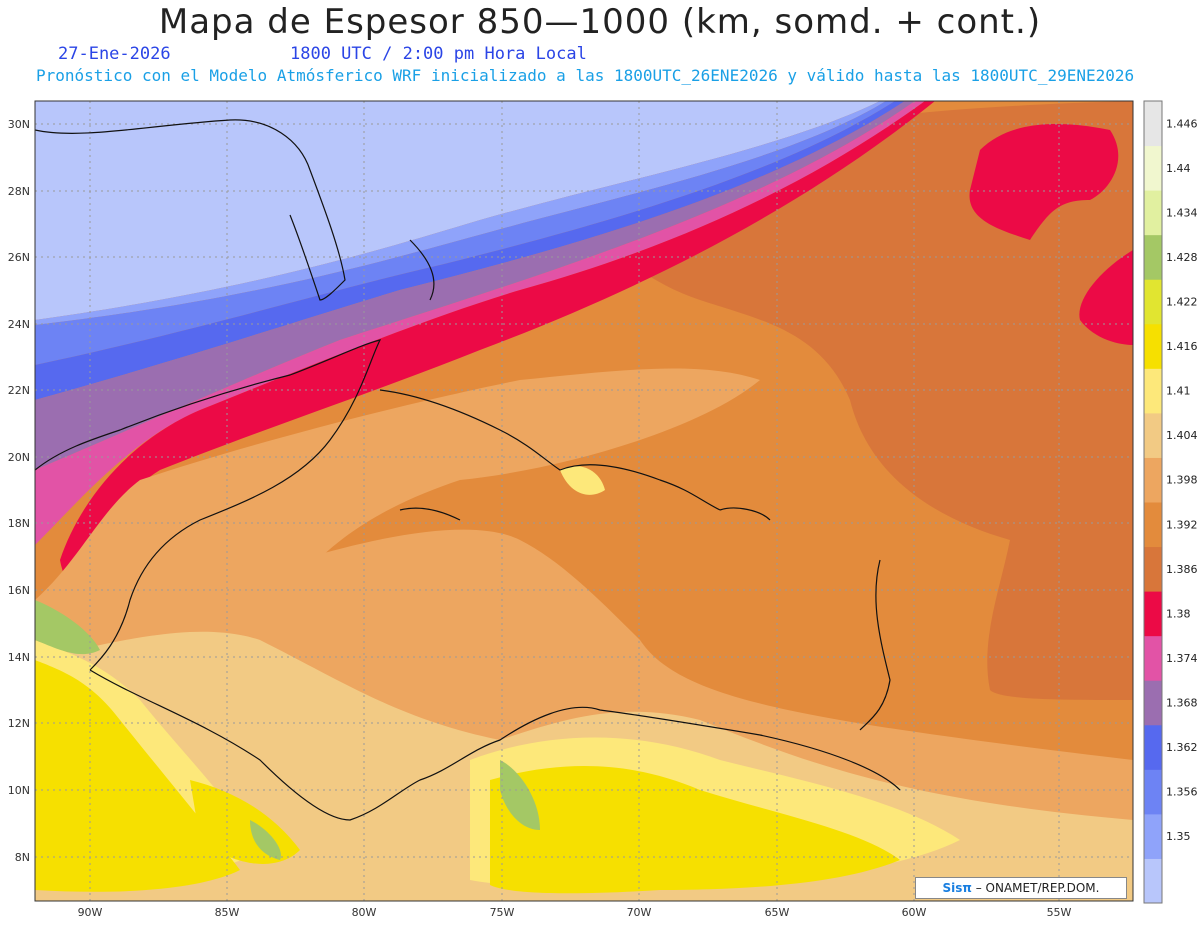 This screenshot has height=927, width=1200. I want to click on lat-tick: 24N, so click(19, 324).